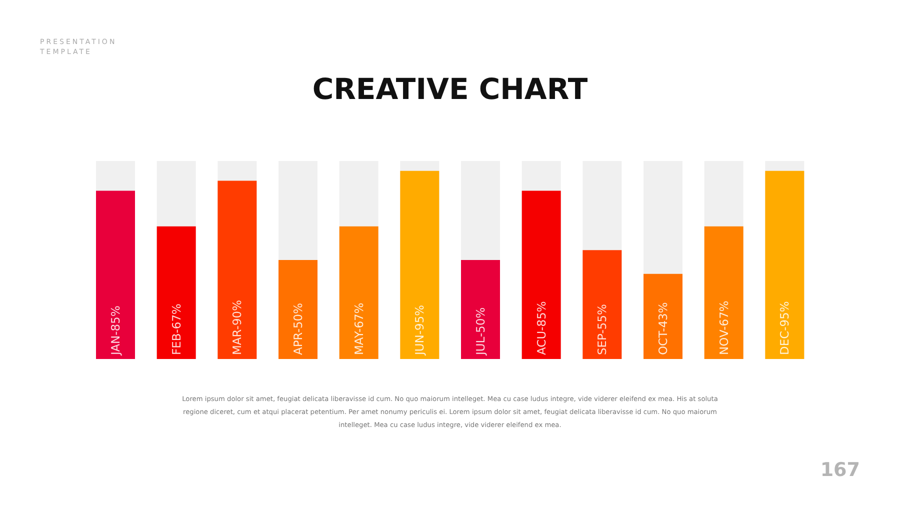  What do you see at coordinates (419, 343) in the screenshot?
I see `x-tick-label: JUN-` at bounding box center [419, 343].